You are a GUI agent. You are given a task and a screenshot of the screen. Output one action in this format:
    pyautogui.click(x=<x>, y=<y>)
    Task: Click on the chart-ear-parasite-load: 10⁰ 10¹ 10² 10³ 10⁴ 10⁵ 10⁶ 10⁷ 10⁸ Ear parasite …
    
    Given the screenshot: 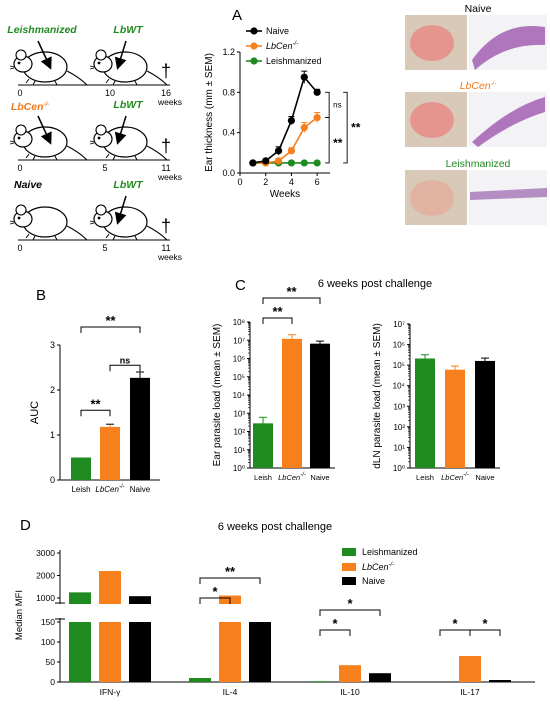 What is the action you would take?
    pyautogui.click(x=322, y=380)
    